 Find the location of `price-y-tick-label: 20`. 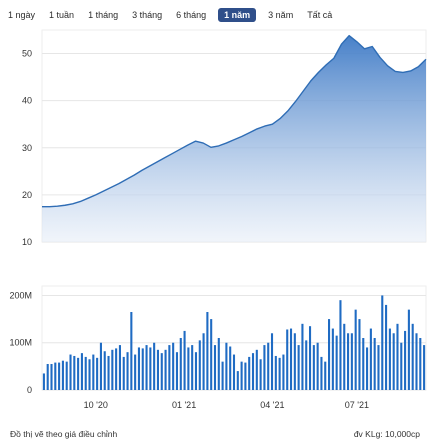

price-y-tick-label: 20 is located at coordinates (27, 195).